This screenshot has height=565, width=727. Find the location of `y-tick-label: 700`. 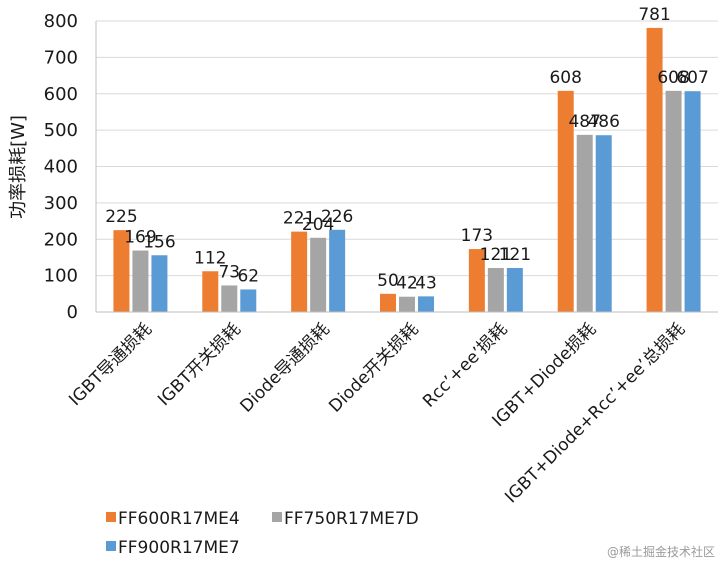

y-tick-label: 700 is located at coordinates (61, 57).